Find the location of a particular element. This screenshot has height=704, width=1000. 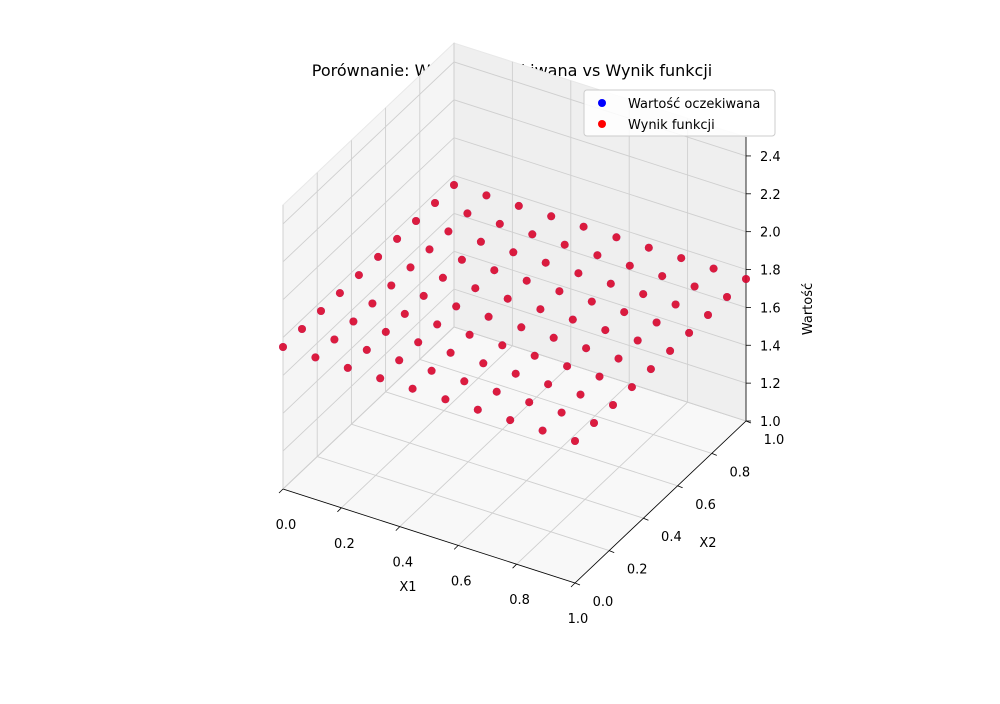

y-tick-label: 0.0 is located at coordinates (603, 602).